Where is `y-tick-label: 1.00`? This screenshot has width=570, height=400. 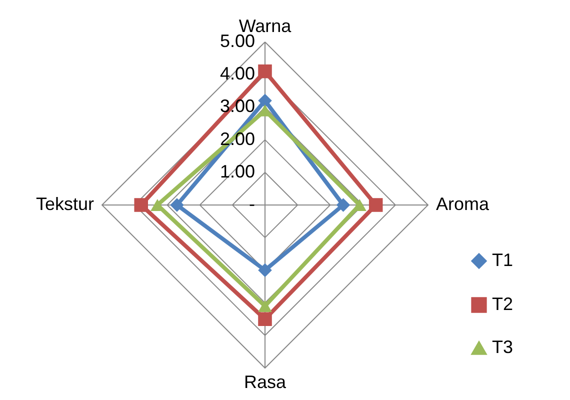
y-tick-label: 1.00 is located at coordinates (237, 171).